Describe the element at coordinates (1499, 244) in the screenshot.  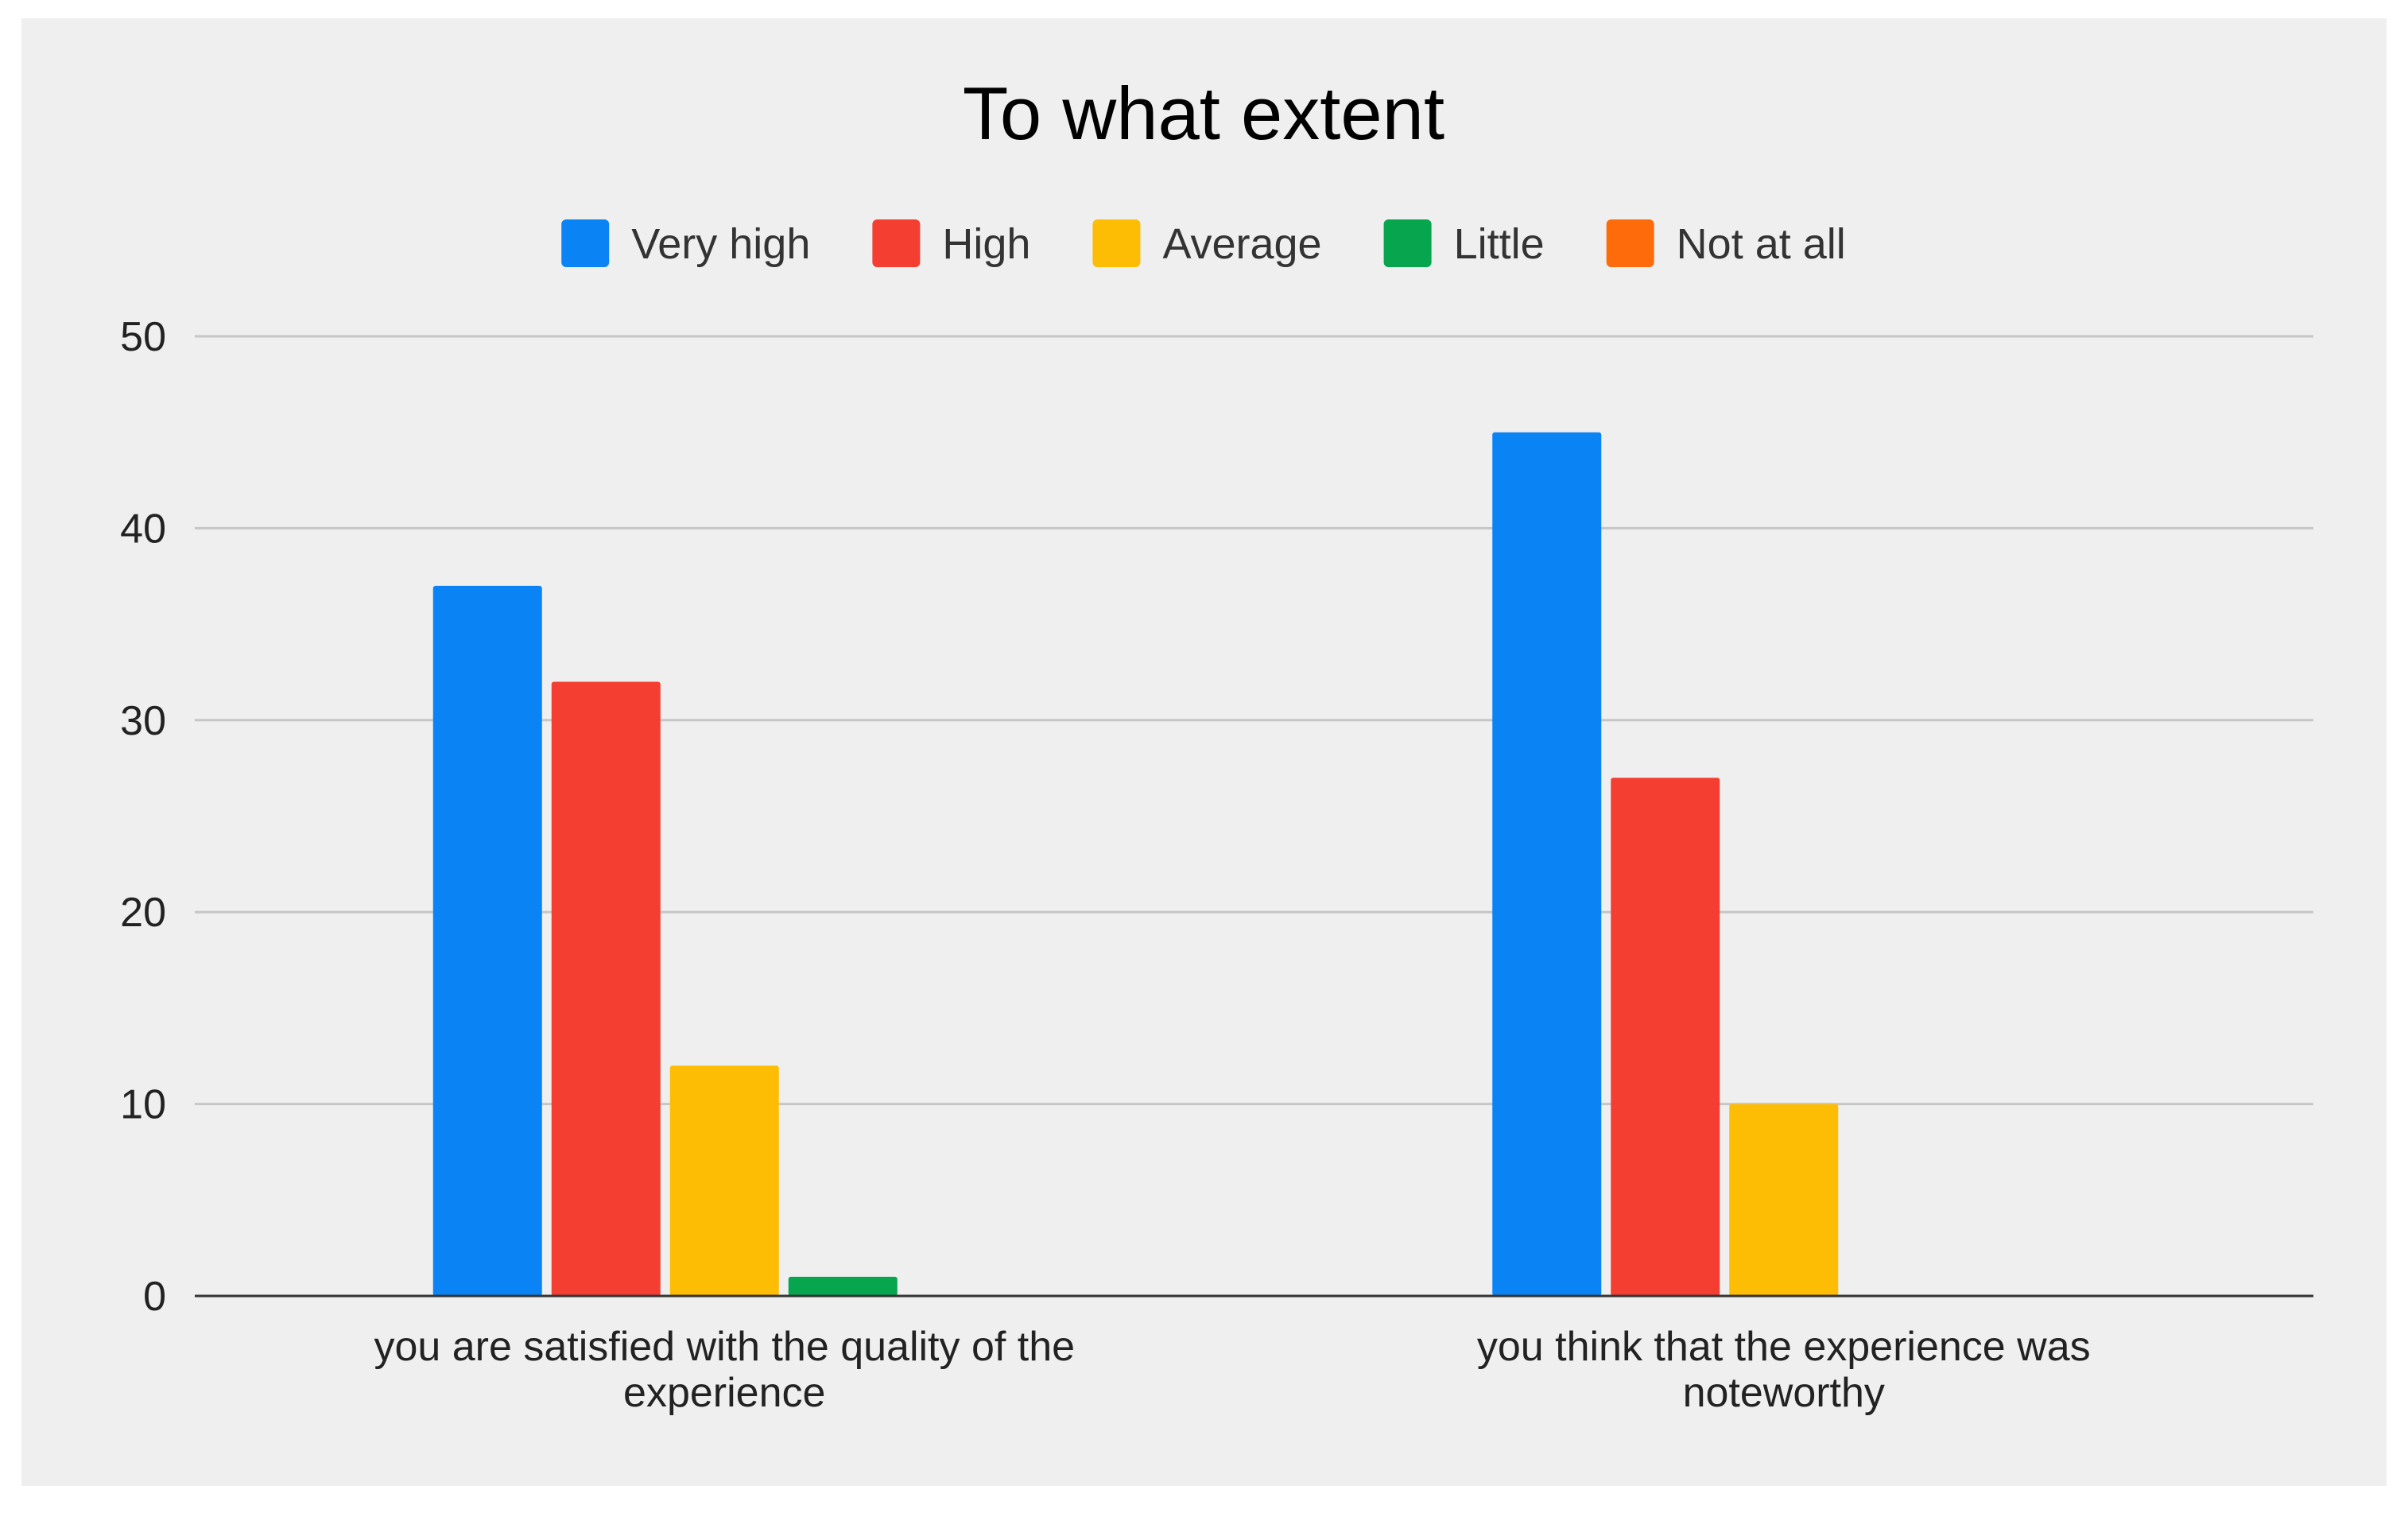
I see `legend-label: Little` at that location.